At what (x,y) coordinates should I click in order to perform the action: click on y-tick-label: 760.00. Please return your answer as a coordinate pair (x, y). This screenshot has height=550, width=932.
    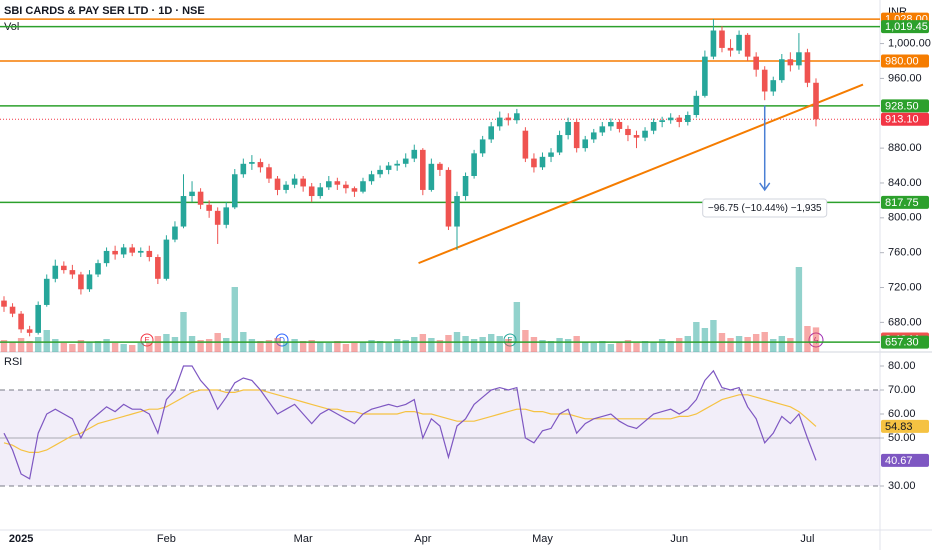
    Looking at the image, I should click on (905, 253).